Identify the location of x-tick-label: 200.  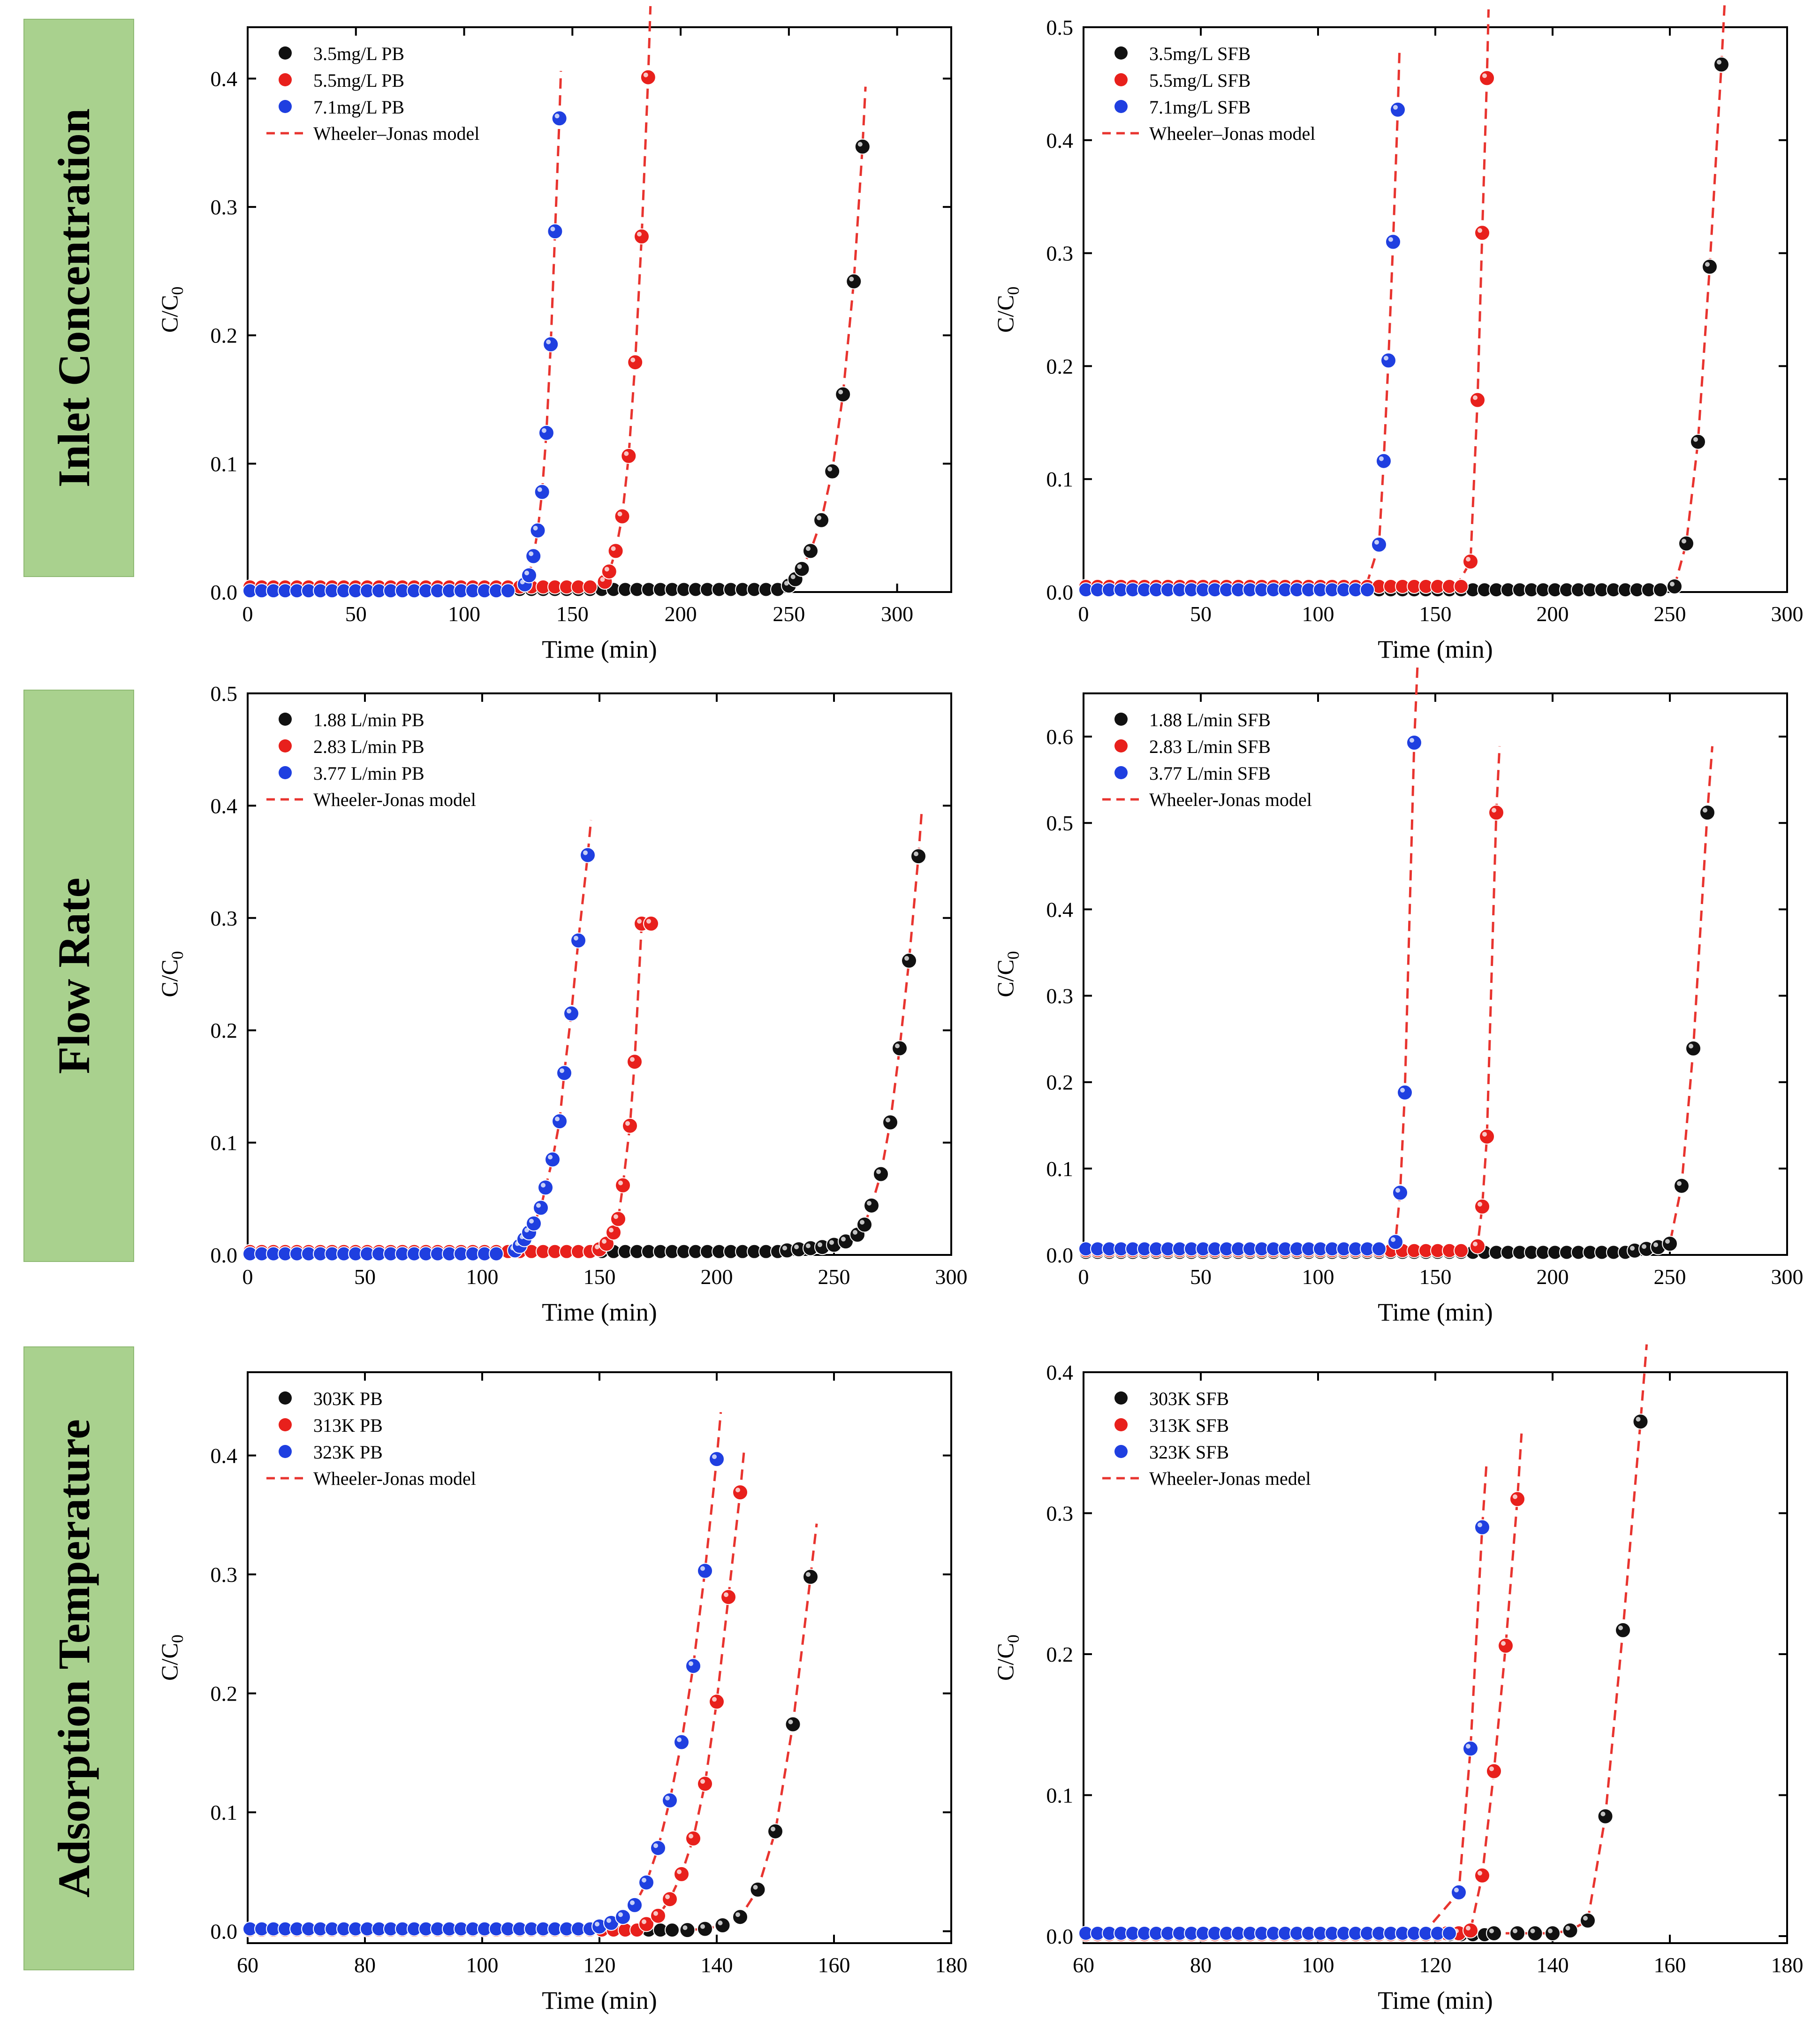
(717, 1277).